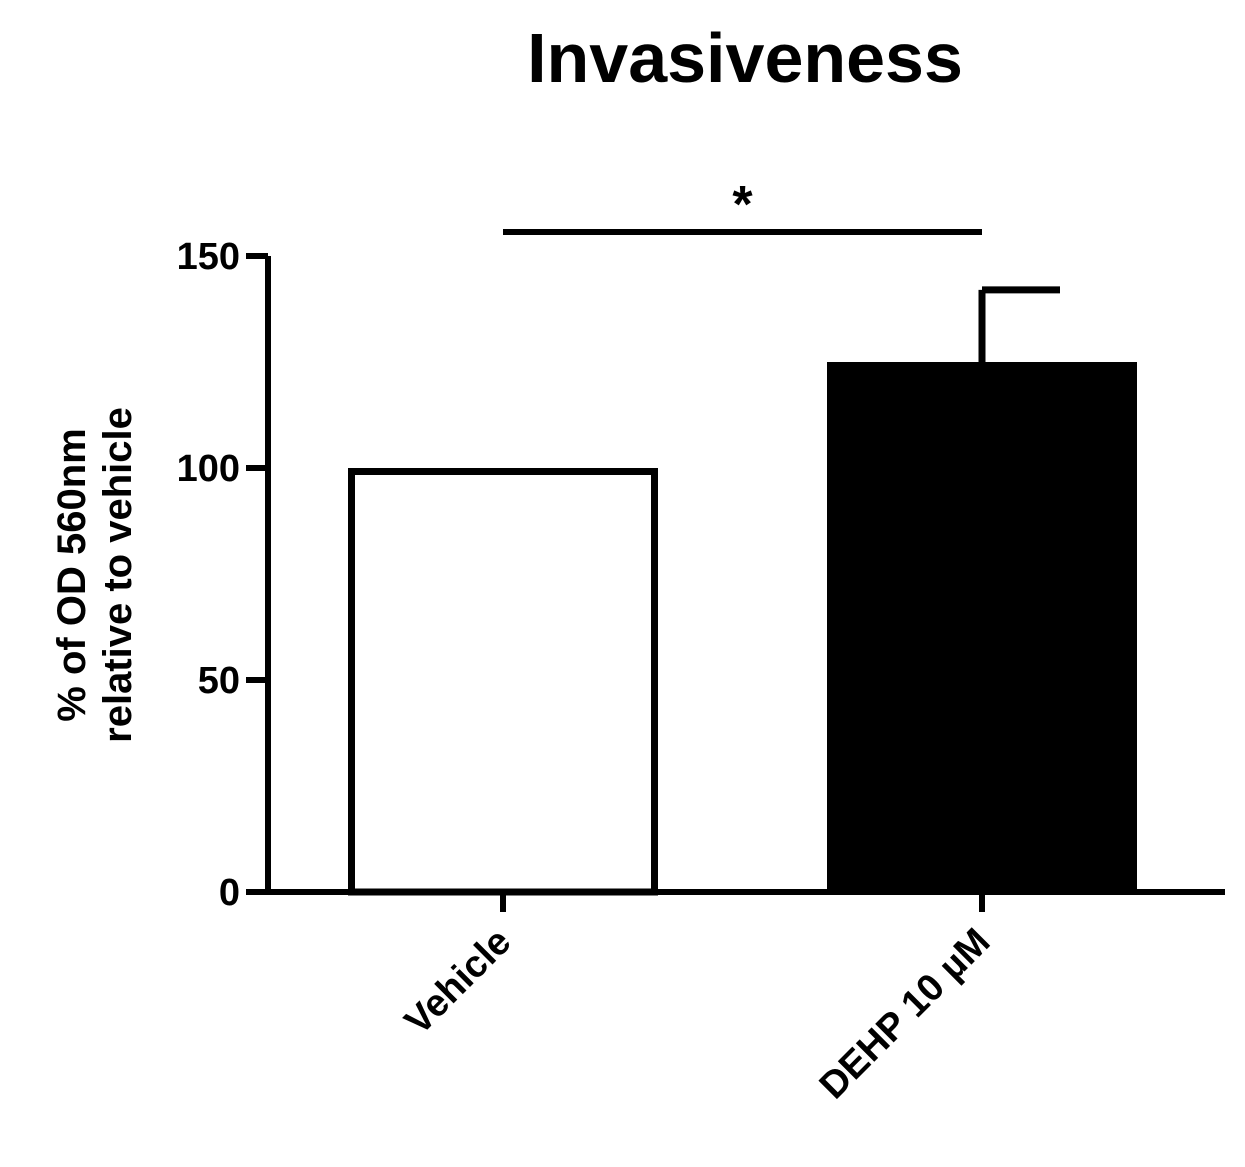 The height and width of the screenshot is (1167, 1245). Describe the element at coordinates (697, 999) in the screenshot. I see `x-axis-categories: Vehicle DEHP 10 µM` at that location.